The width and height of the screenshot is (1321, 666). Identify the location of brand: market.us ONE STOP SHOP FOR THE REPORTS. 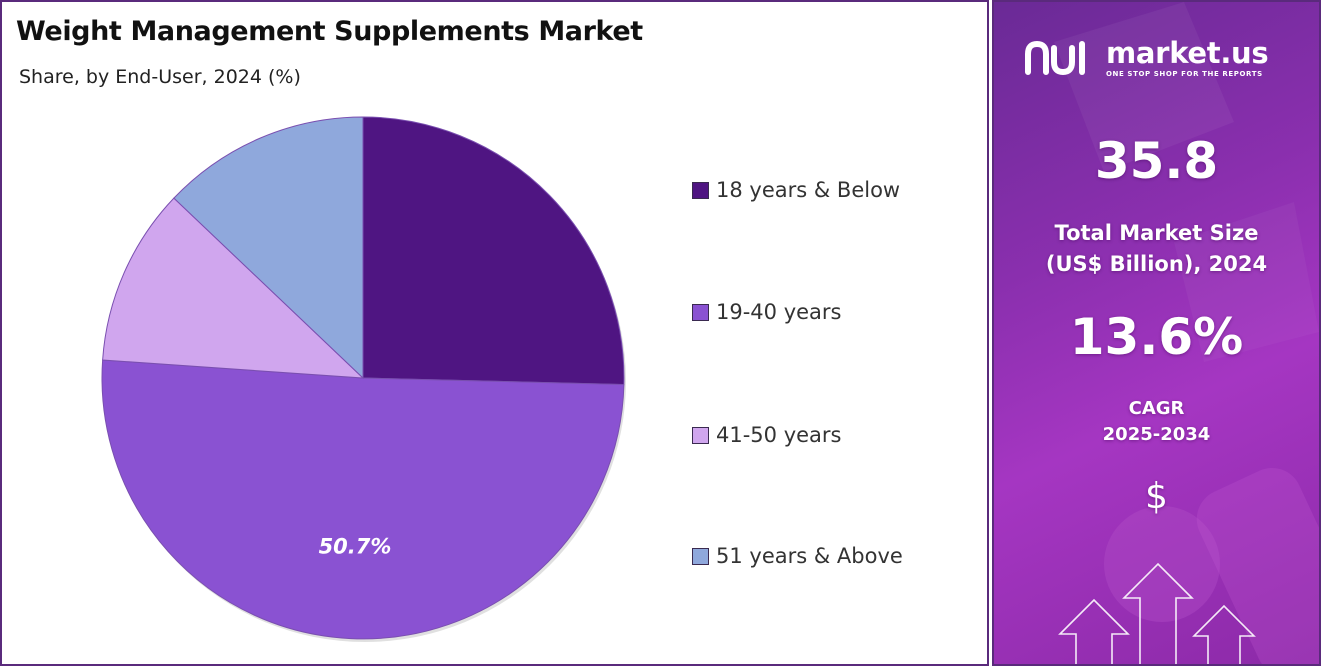
(1146, 57).